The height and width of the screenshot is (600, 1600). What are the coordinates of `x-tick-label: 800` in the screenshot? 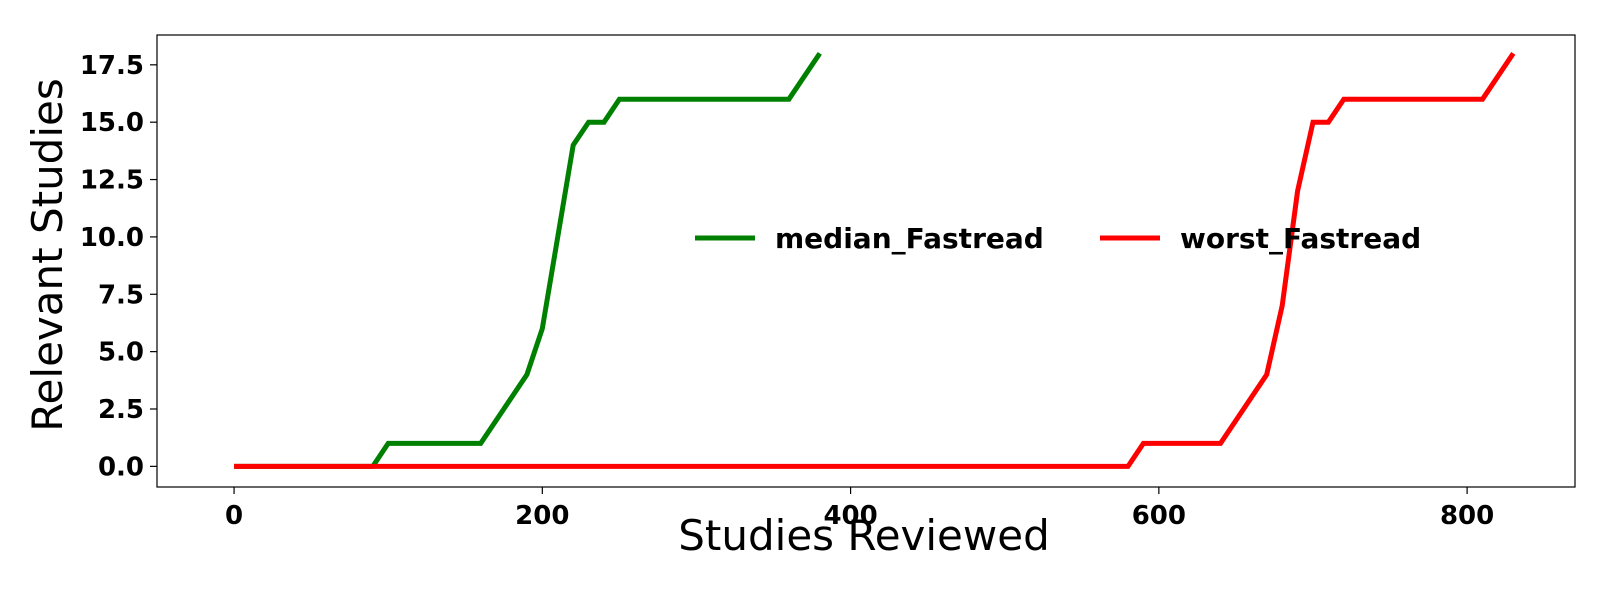 It's located at (1467, 516).